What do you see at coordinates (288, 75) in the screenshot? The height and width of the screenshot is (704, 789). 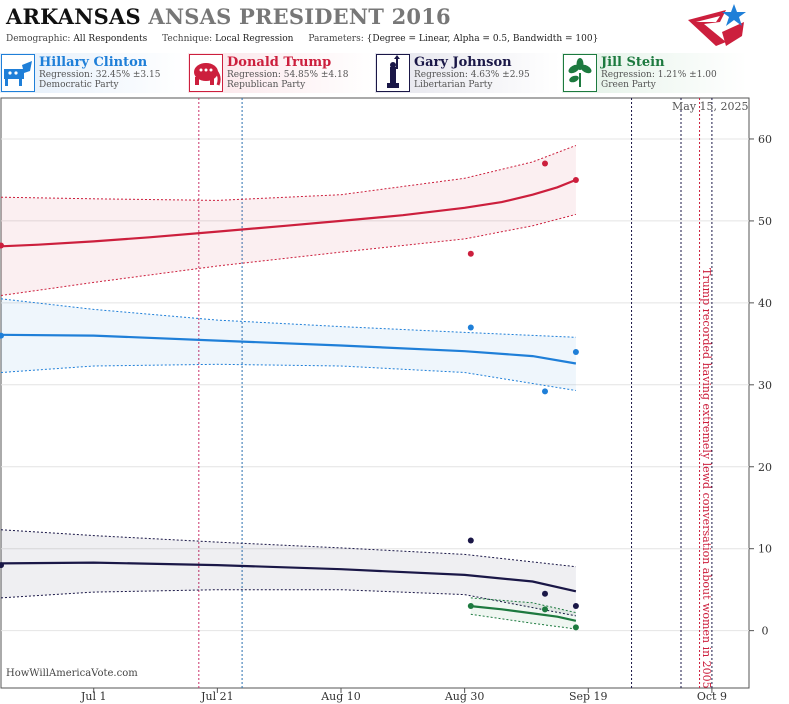 I see `candidate-regression: Regression: 54.85% ±4.18` at bounding box center [288, 75].